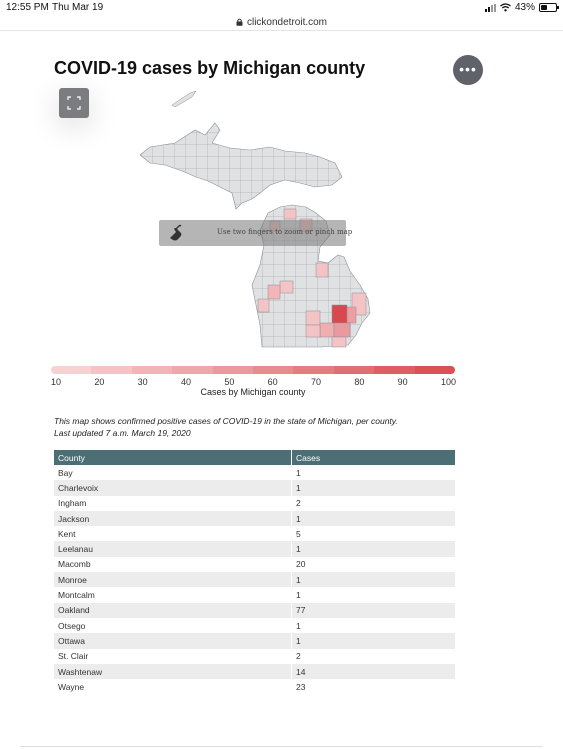 This screenshot has width=563, height=750. What do you see at coordinates (27, 7) in the screenshot?
I see `status-time: 12:55 PM` at bounding box center [27, 7].